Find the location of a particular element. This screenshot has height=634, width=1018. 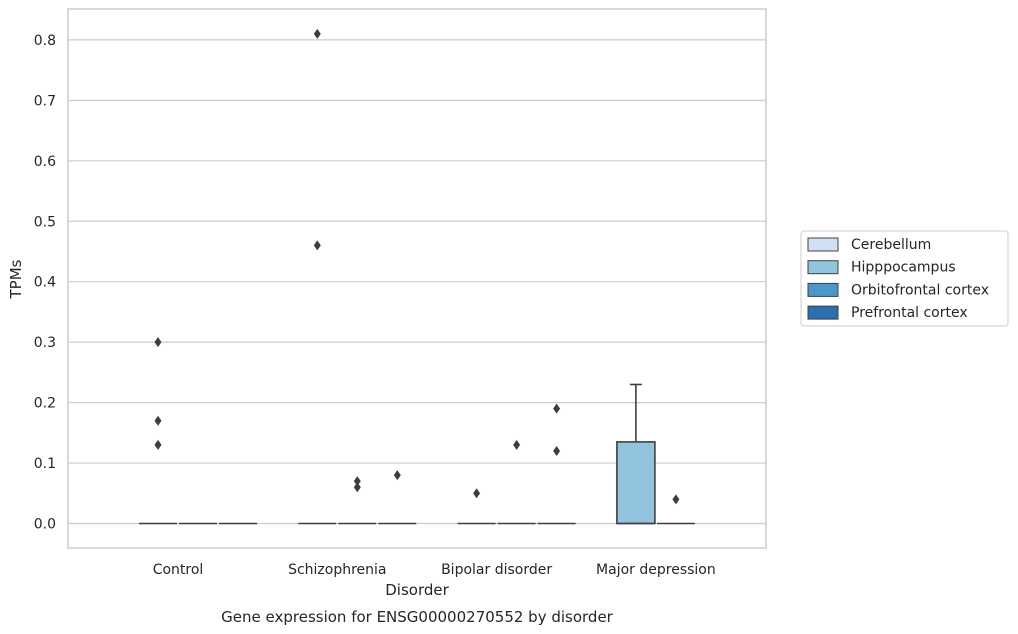

legend-label: Prefrontal cortex is located at coordinates (909, 313).